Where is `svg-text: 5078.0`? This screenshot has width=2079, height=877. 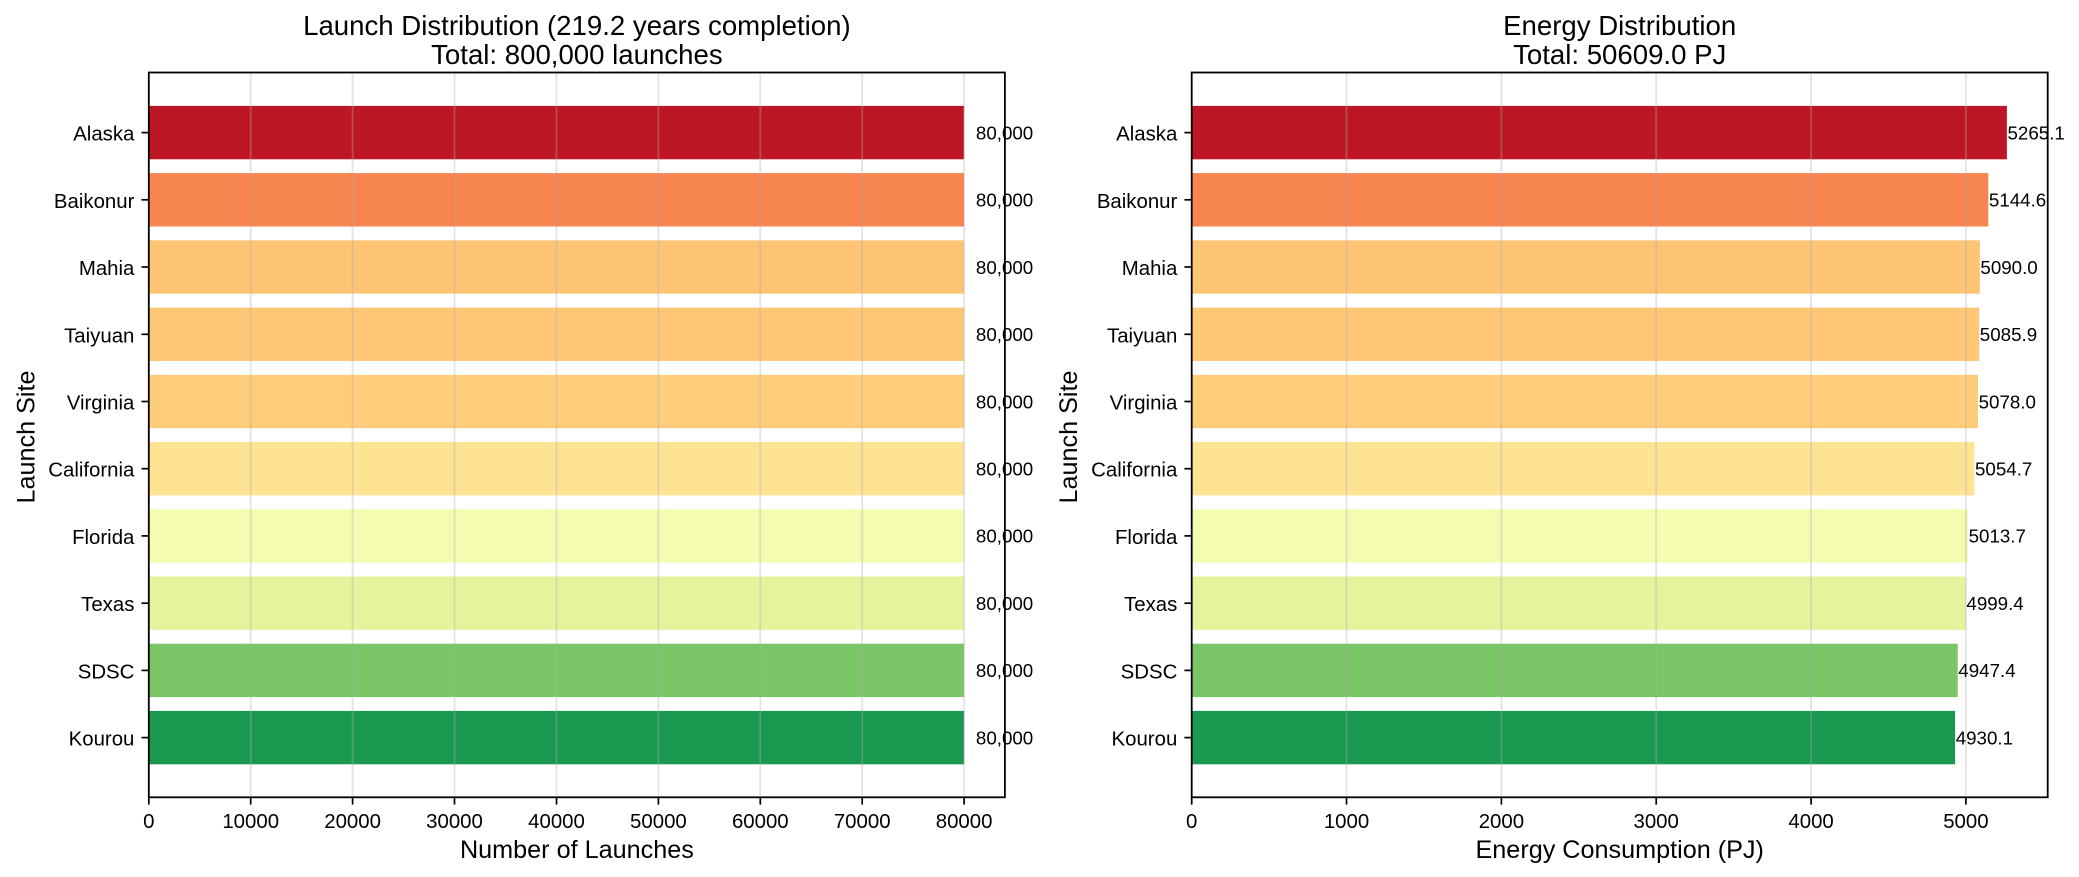
svg-text: 5078.0 is located at coordinates (2007, 401).